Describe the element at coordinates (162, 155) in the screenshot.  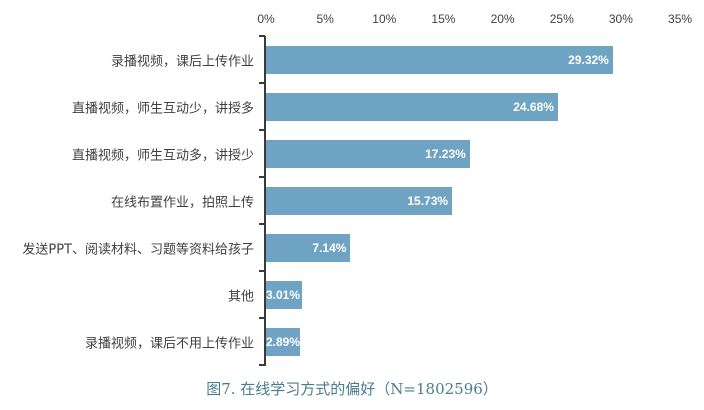
I see `category-label: 直播视频，师生互动多，讲授少` at that location.